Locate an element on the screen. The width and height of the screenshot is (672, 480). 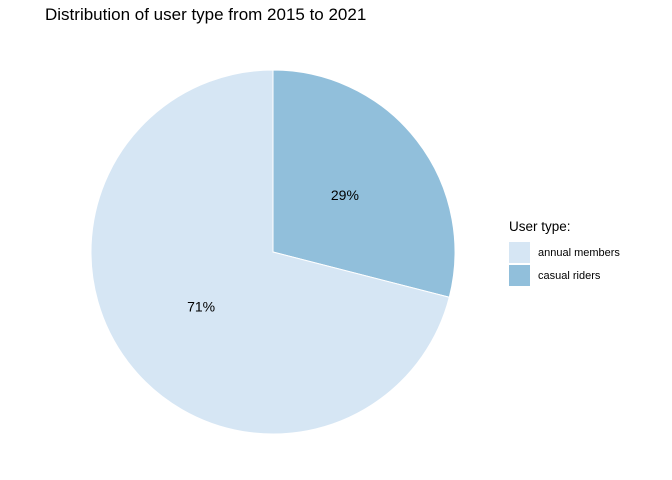
legend-label: annual members is located at coordinates (579, 252).